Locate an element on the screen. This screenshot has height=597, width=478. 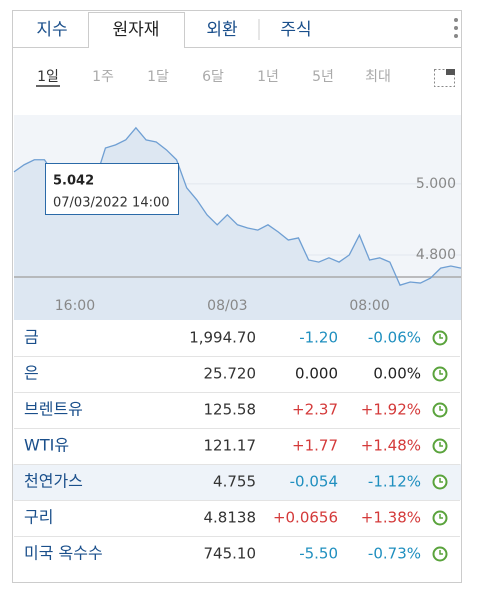
row-percent: -1.12% is located at coordinates (394, 482).